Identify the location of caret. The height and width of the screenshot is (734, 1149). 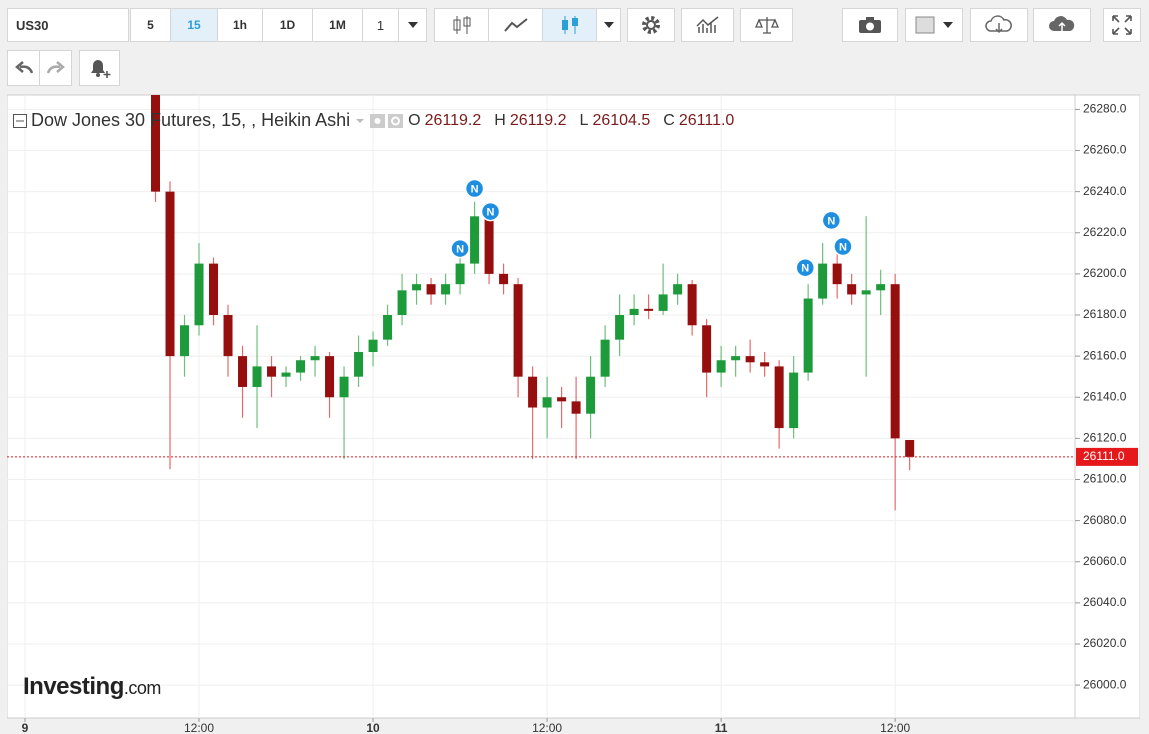
(412, 25).